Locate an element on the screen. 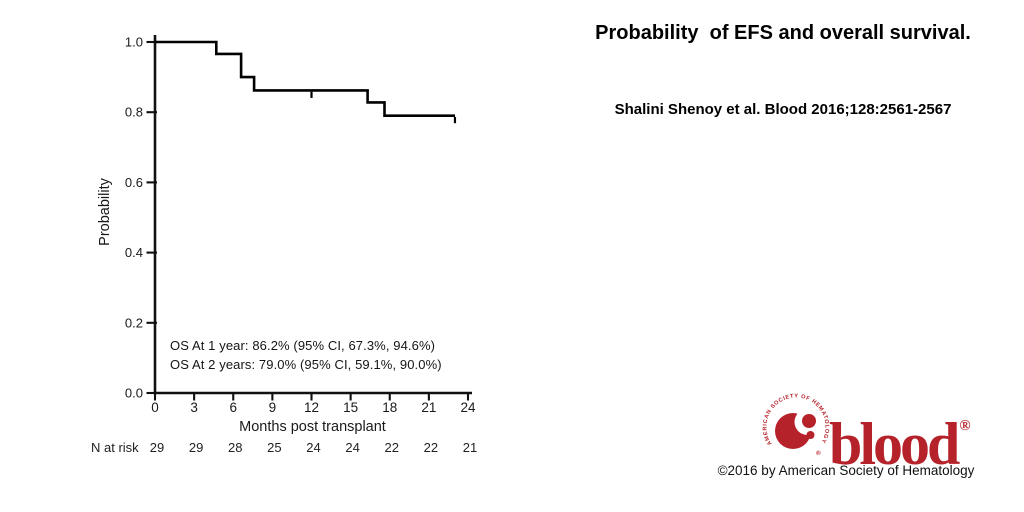  x-tick-label: 18 is located at coordinates (389, 407).